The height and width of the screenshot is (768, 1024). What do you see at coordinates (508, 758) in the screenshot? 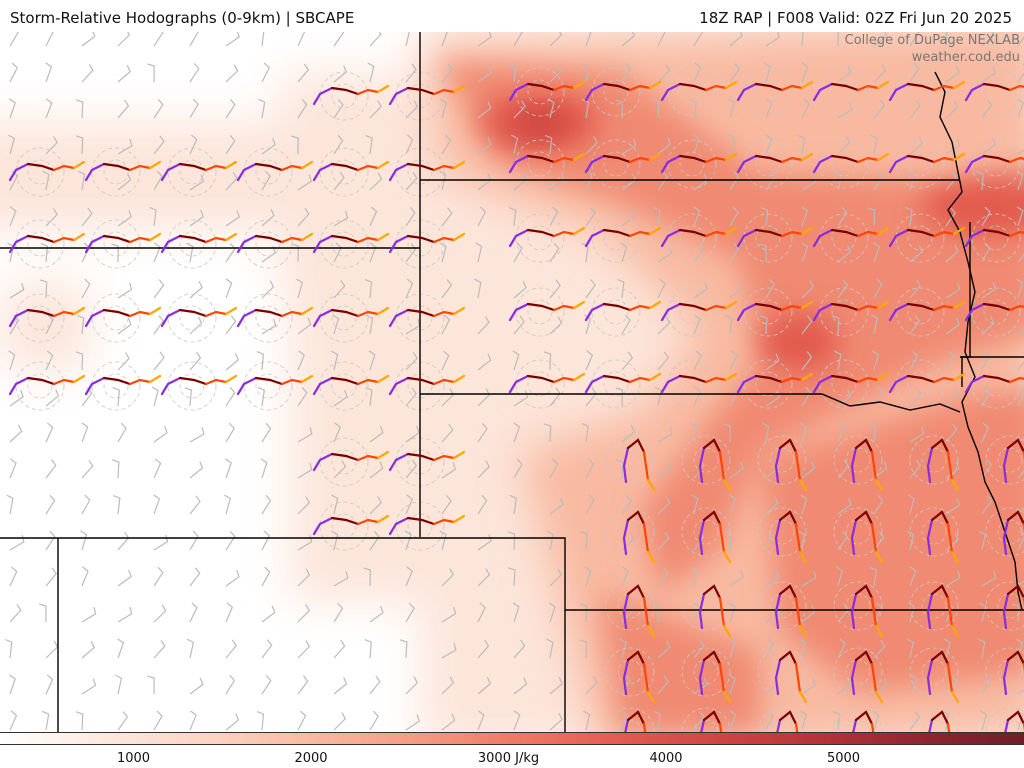
I see `colorbar-tick-label: 3000 J/kg` at bounding box center [508, 758].